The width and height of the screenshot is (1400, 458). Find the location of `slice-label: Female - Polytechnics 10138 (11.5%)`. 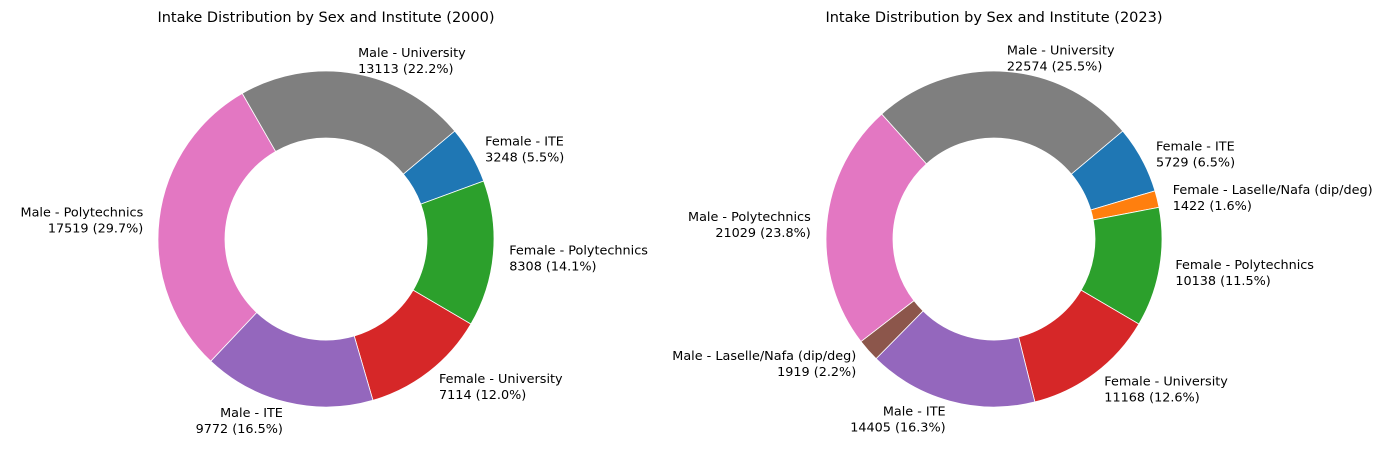

slice-label: Female - Polytechnics 10138 (11.5%) is located at coordinates (1244, 273).